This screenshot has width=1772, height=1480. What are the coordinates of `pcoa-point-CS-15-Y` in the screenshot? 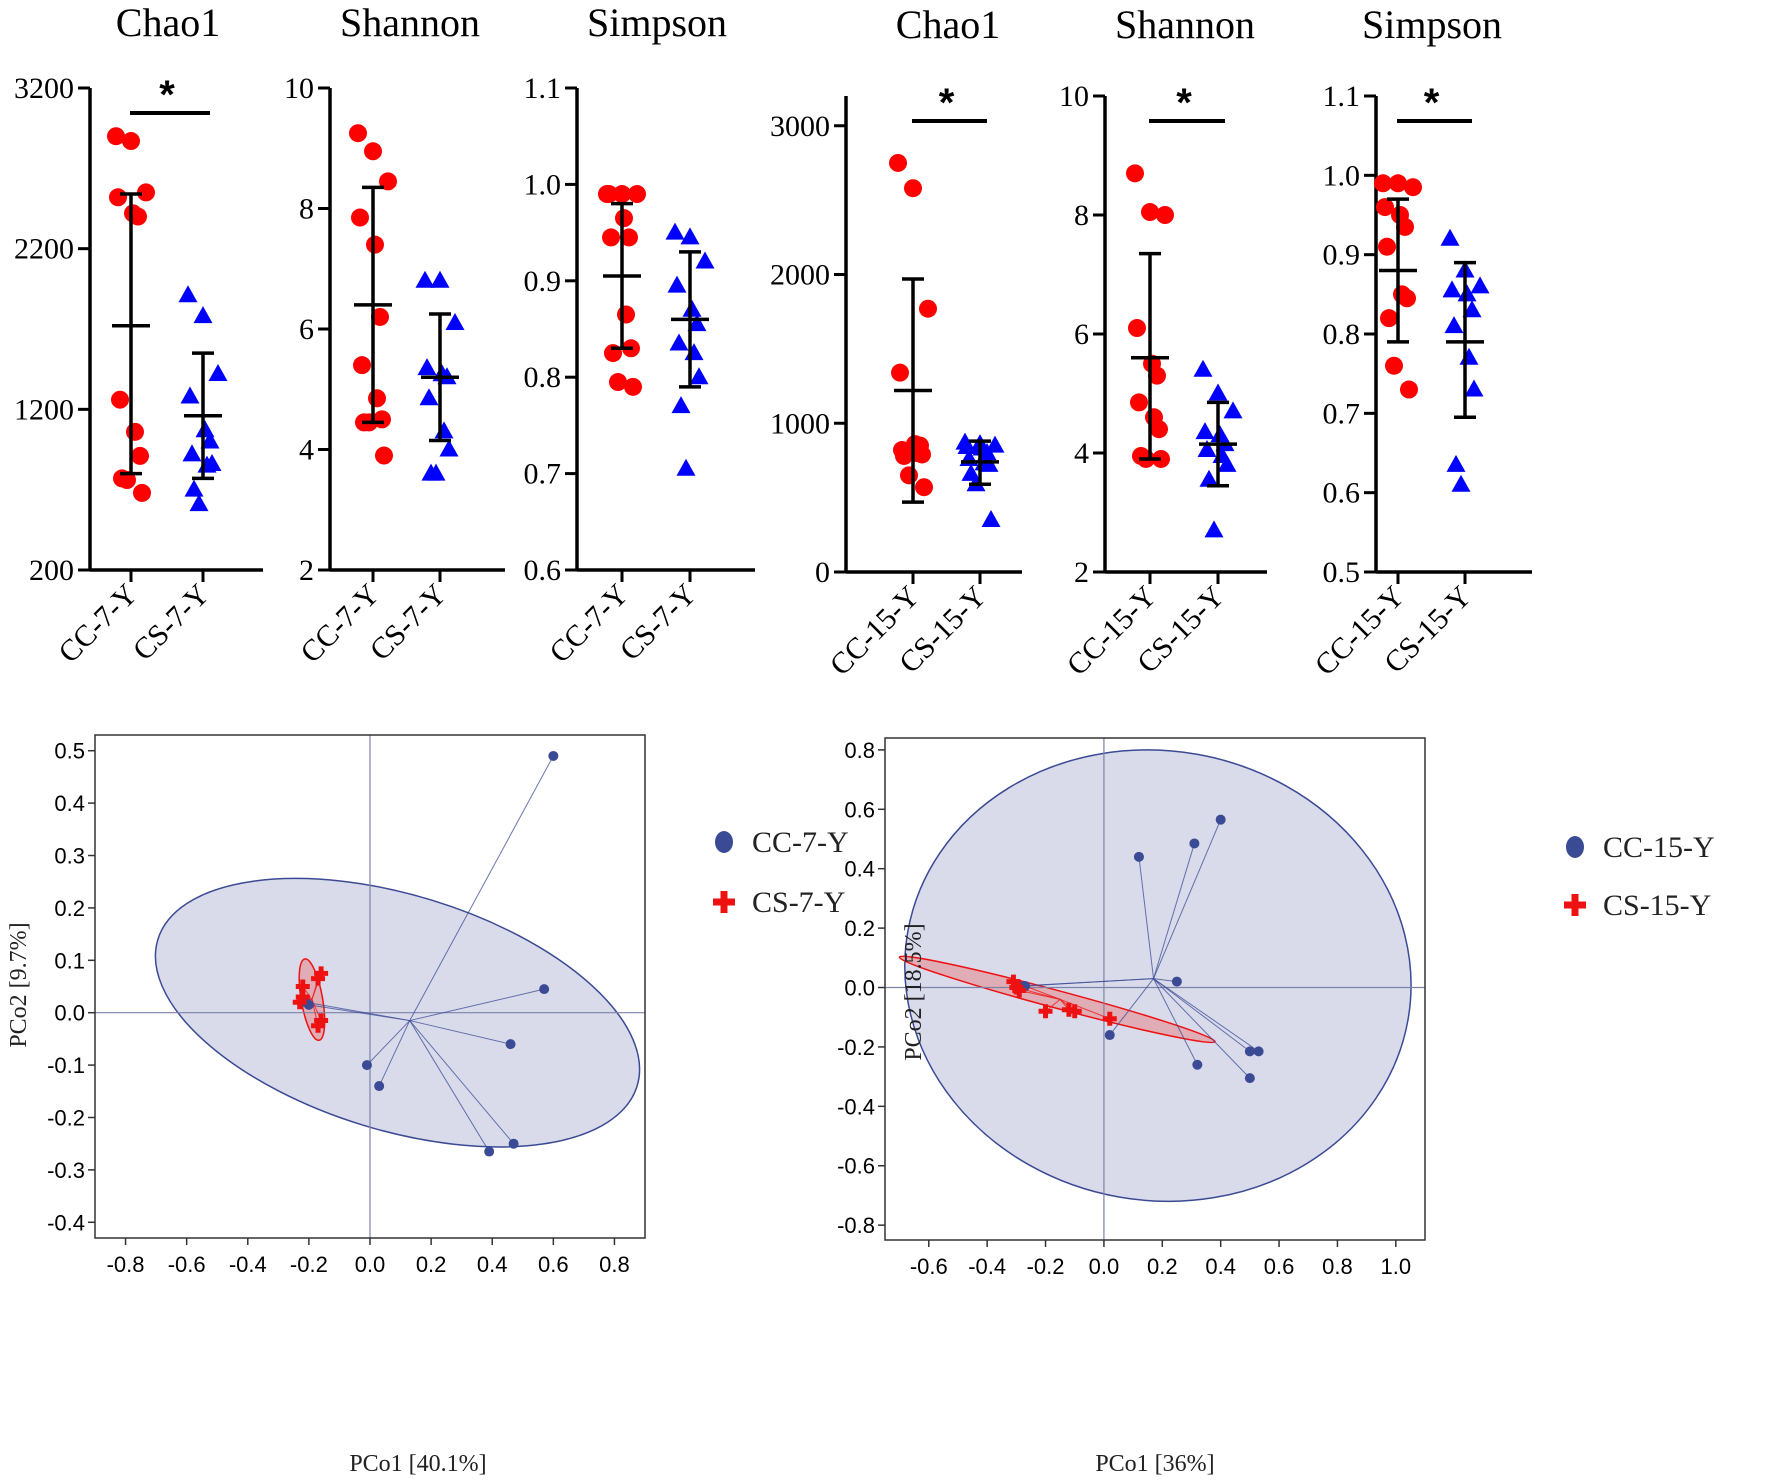 It's located at (1045, 1011).